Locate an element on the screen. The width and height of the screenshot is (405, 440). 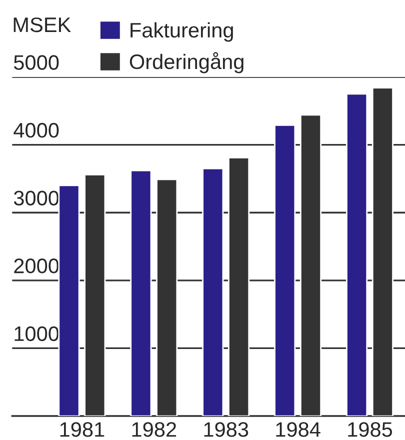
x-tick-label: 1982 is located at coordinates (154, 429).